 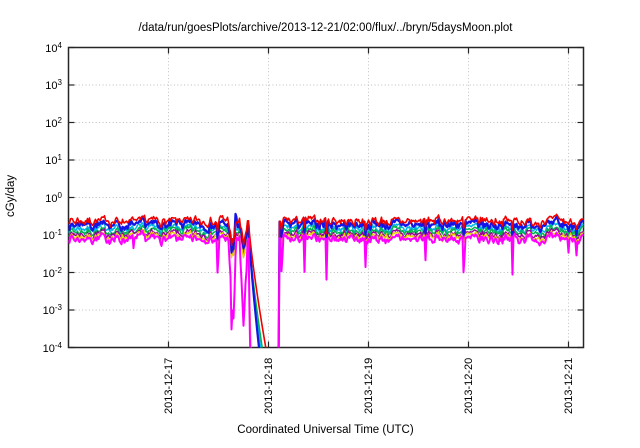 I want to click on y-tick-label: 10⁰, so click(x=53, y=197).